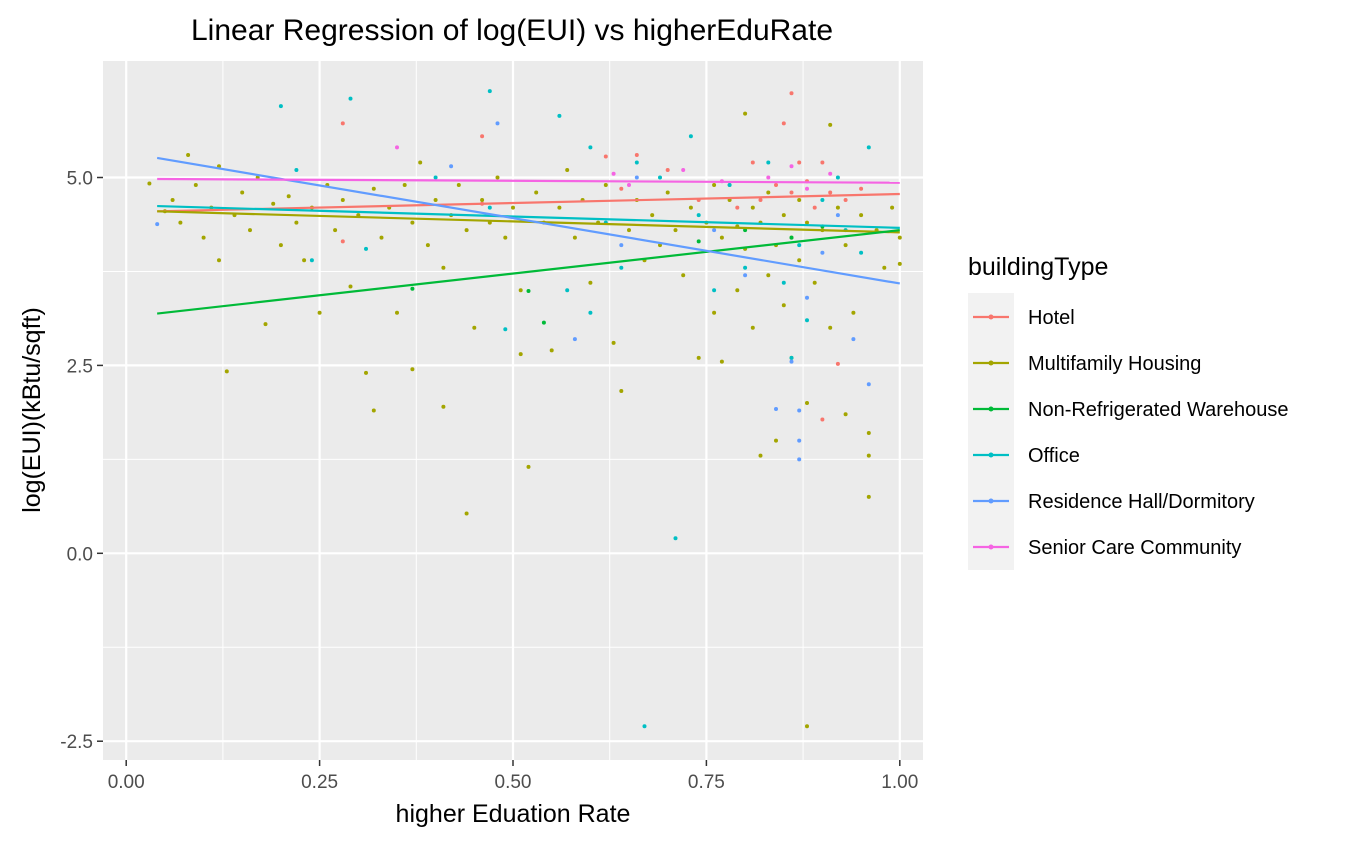  What do you see at coordinates (1054, 456) in the screenshot?
I see `legend-label: Office` at bounding box center [1054, 456].